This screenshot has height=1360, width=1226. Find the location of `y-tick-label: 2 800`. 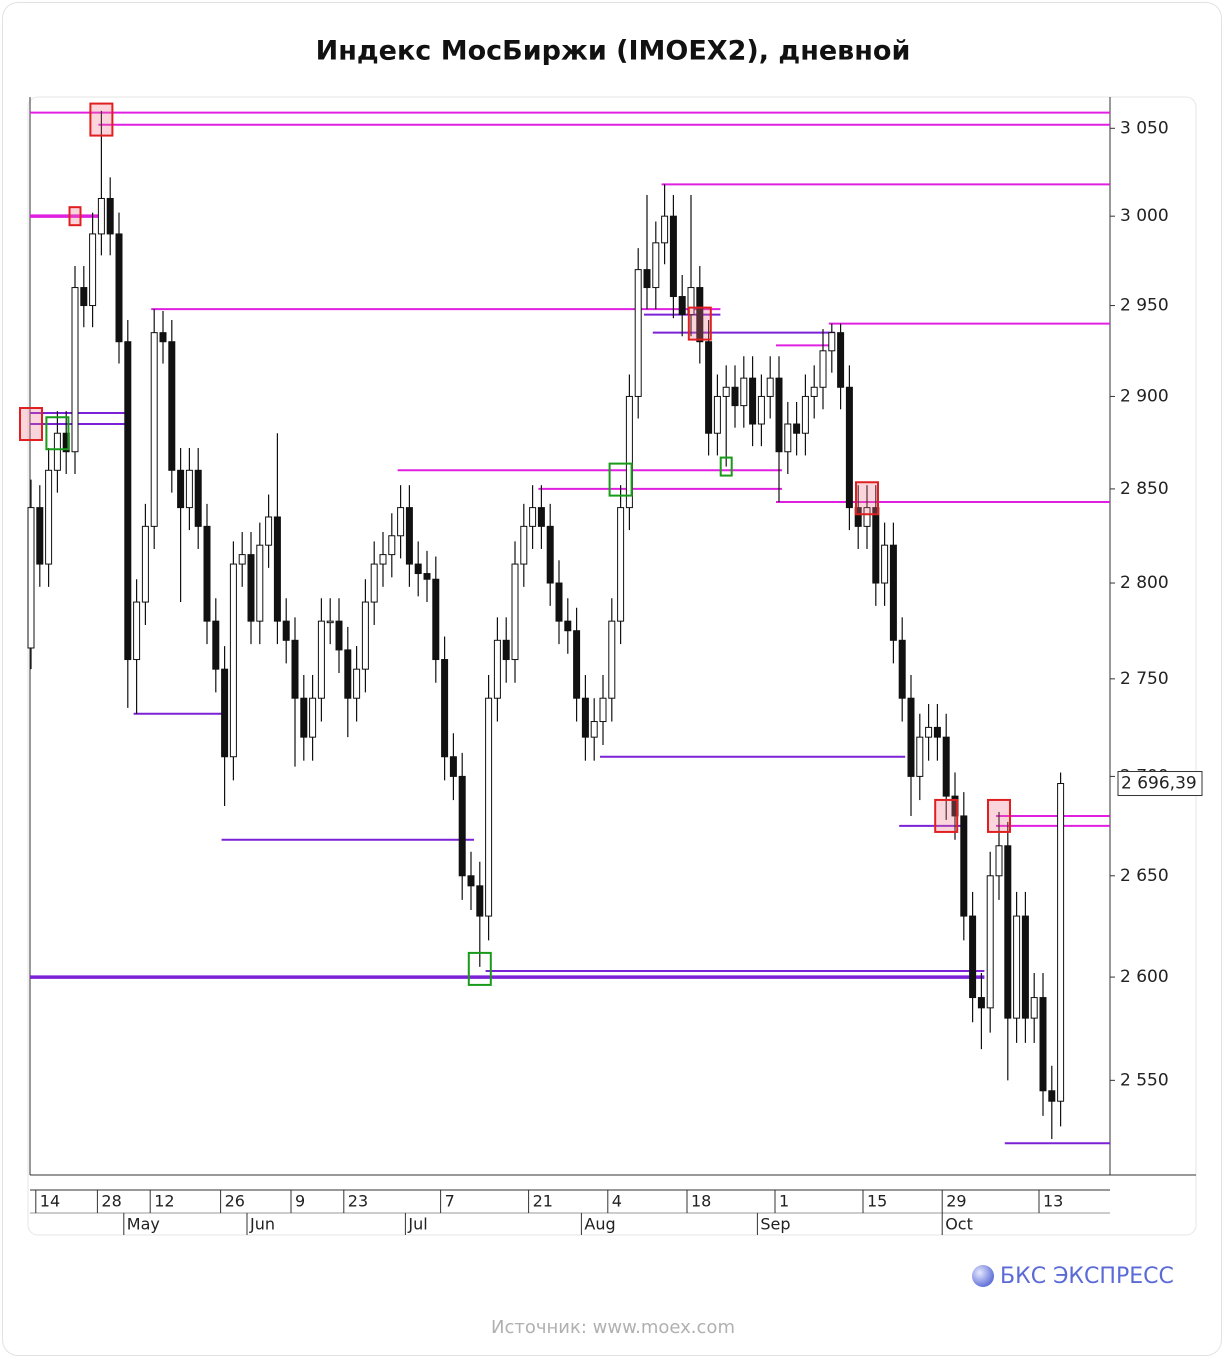

y-tick-label: 2 800 is located at coordinates (1144, 583).